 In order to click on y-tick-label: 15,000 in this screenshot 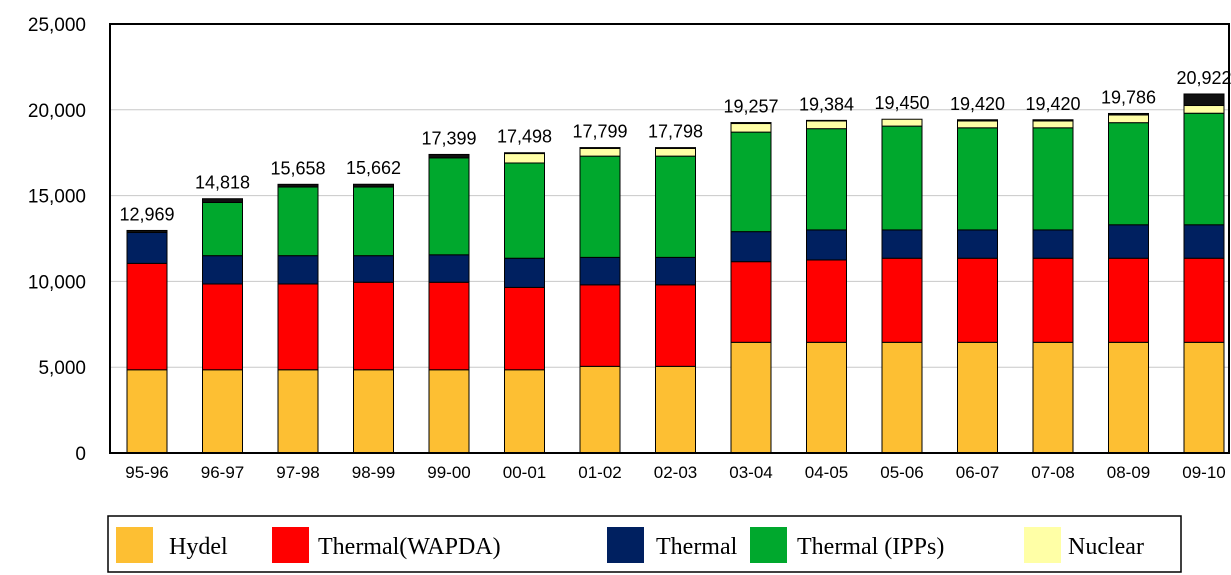, I will do `click(57, 197)`.